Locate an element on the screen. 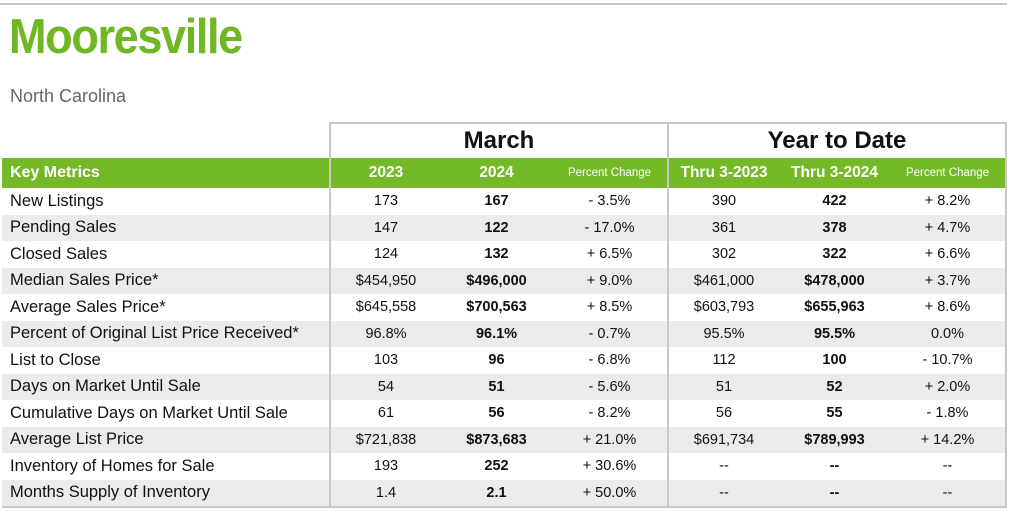 The height and width of the screenshot is (512, 1013). ytd-prev-cell: 361 is located at coordinates (723, 227).